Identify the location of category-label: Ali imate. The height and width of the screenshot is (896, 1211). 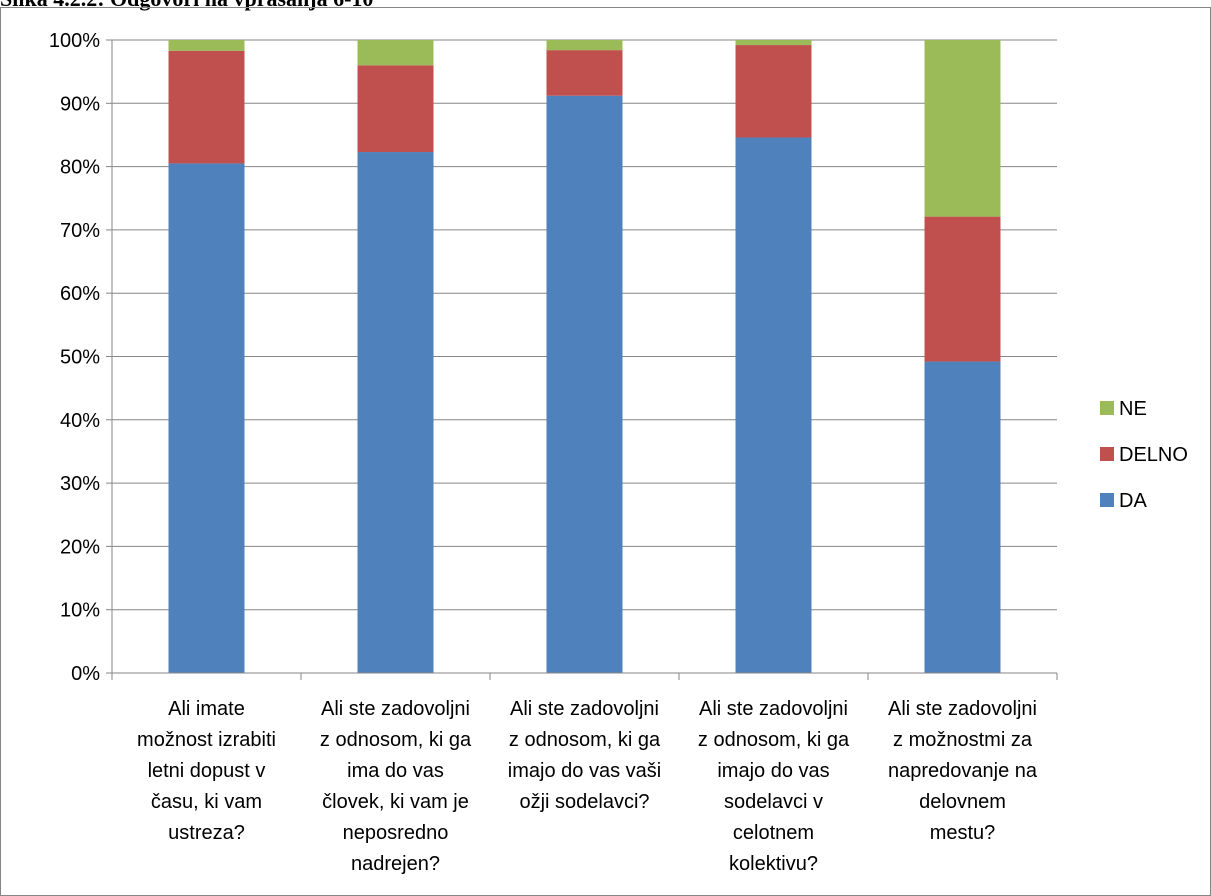
(206, 709).